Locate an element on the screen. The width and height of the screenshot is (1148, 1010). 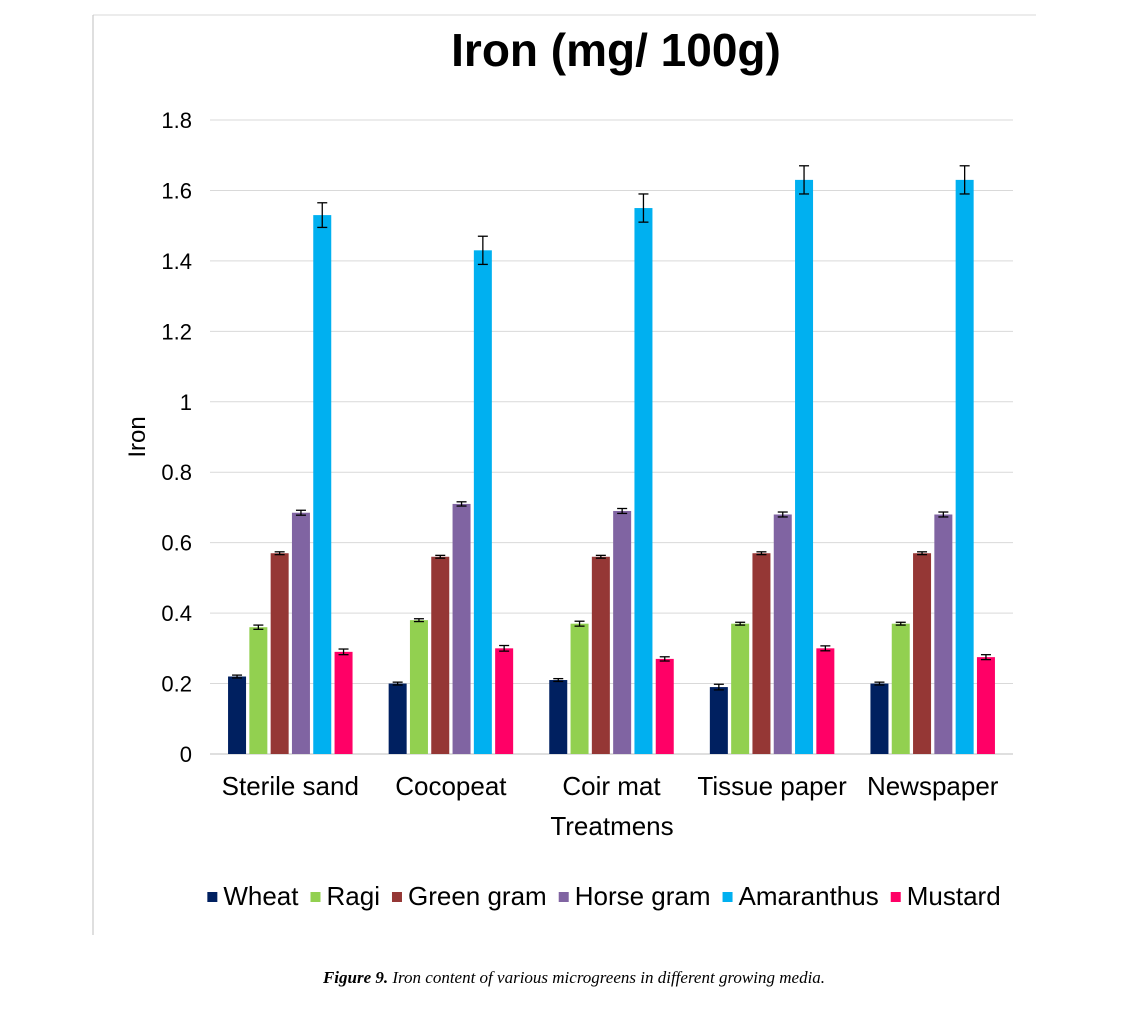
x-tick-label: Newspaper is located at coordinates (933, 786).